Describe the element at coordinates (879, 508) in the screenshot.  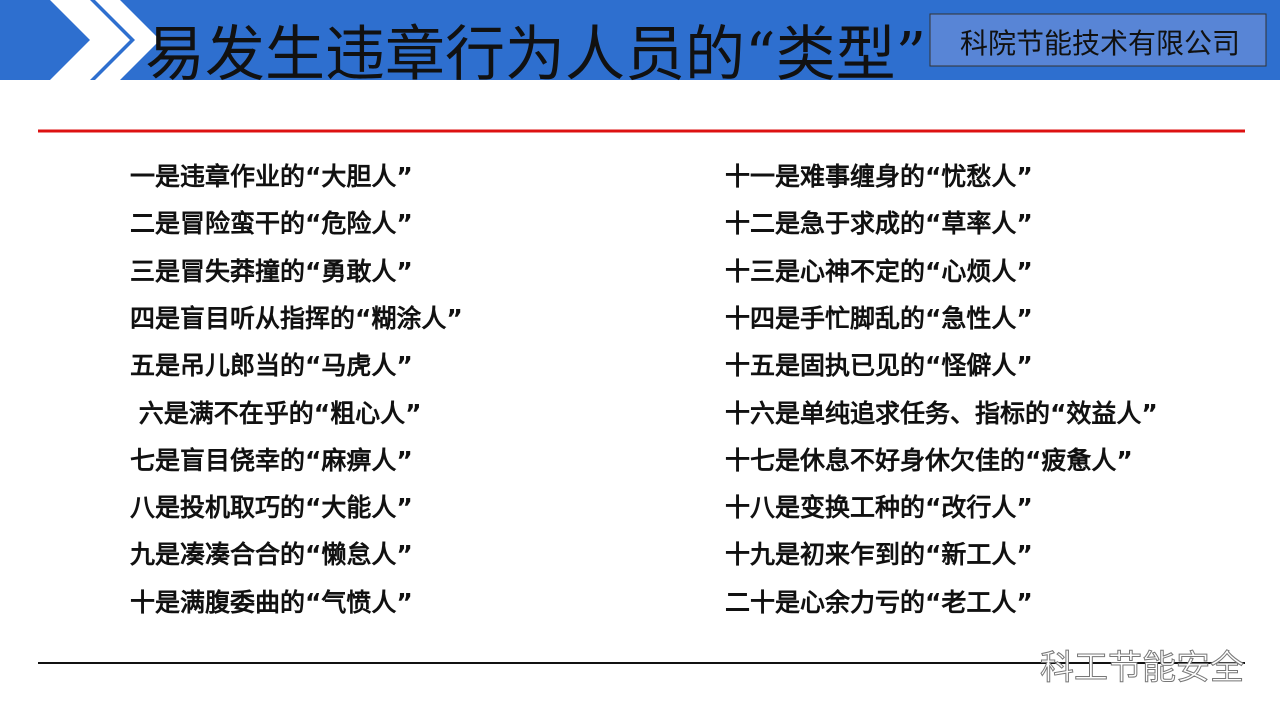
I see `list-item: 十八是变换工种的“改行人”` at that location.